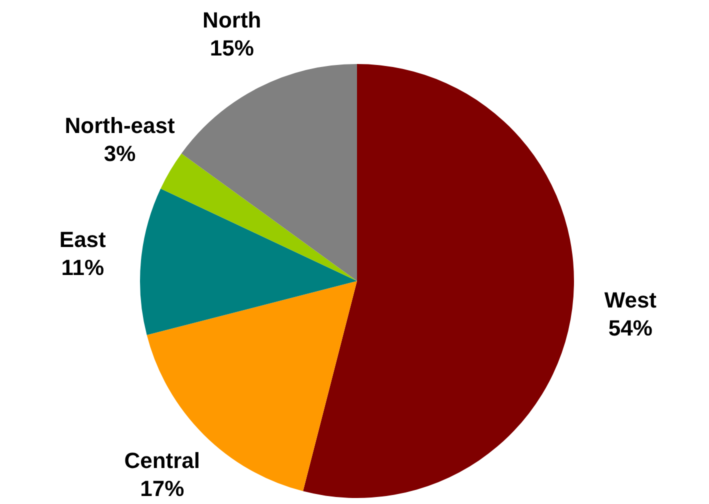 The image size is (709, 504). I want to click on slice-label: Central, so click(162, 460).